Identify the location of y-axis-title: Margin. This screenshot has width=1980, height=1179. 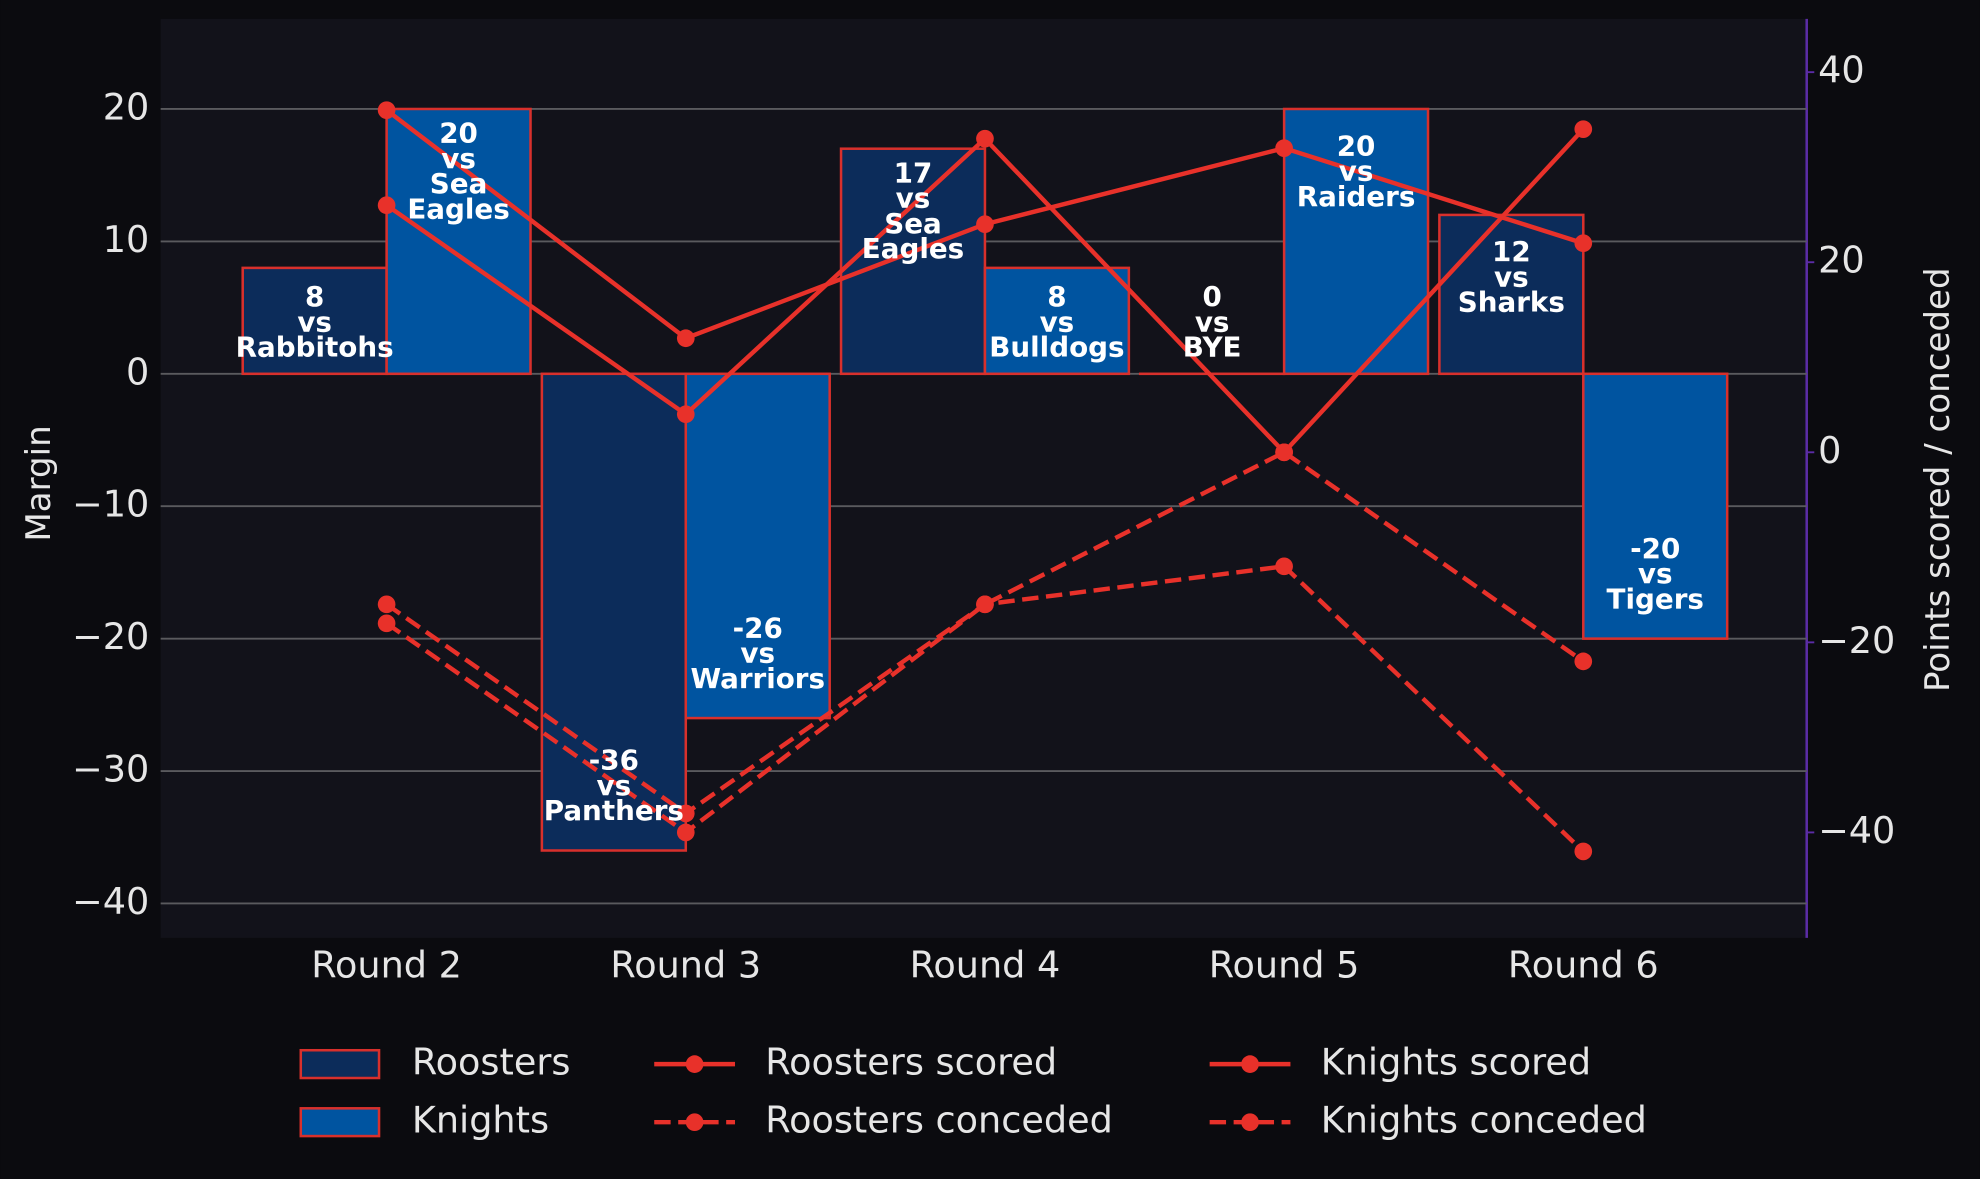
(39, 483).